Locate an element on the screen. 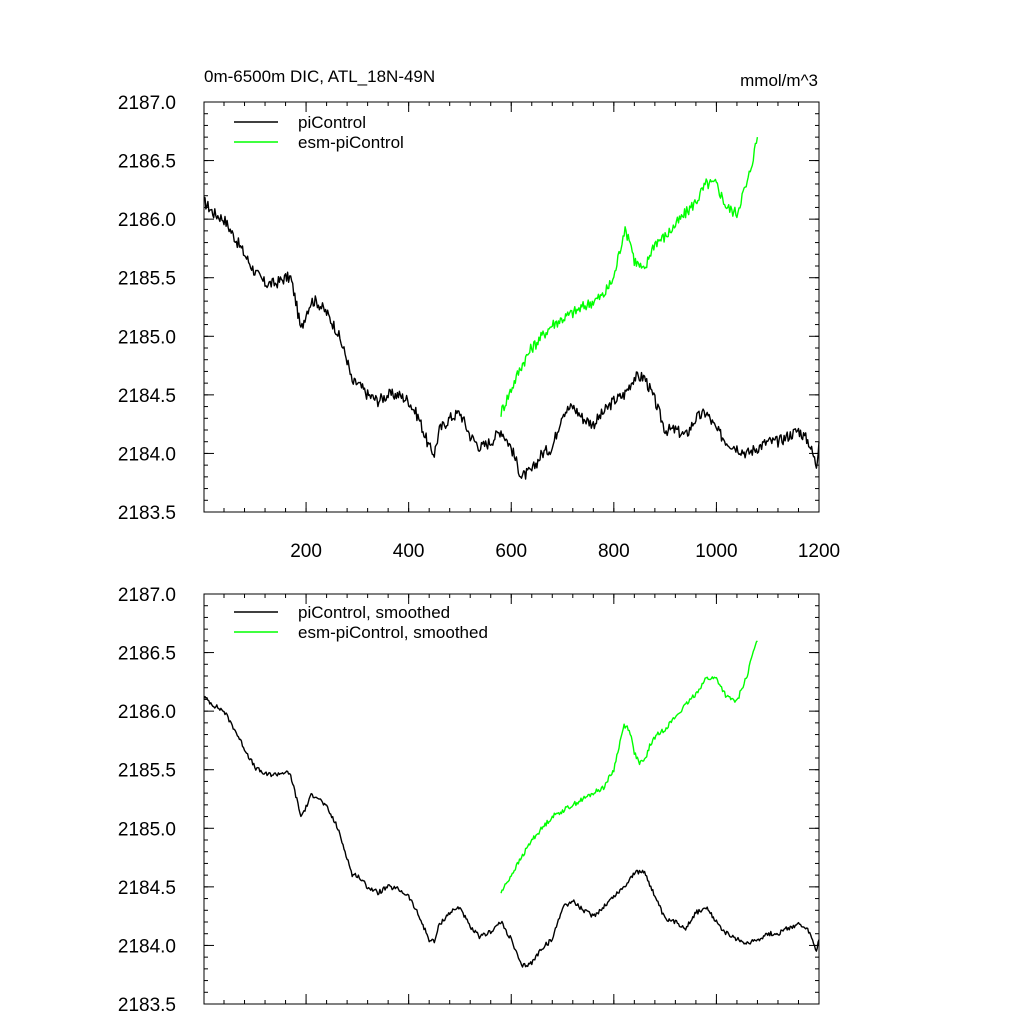  legend-label: esm-piControl is located at coordinates (351, 142).